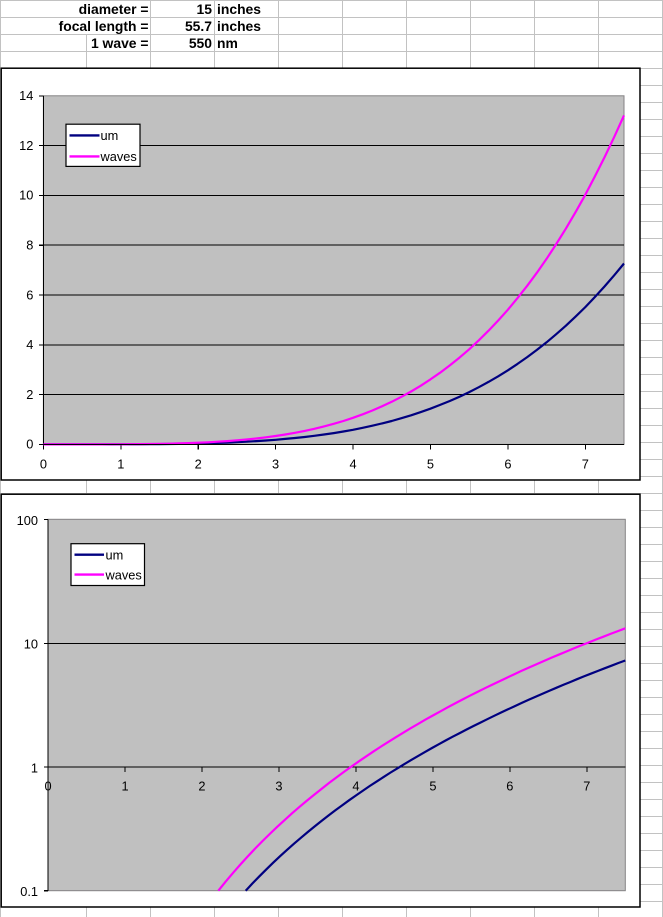  What do you see at coordinates (29, 245) in the screenshot?
I see `svg-text: 8` at bounding box center [29, 245].